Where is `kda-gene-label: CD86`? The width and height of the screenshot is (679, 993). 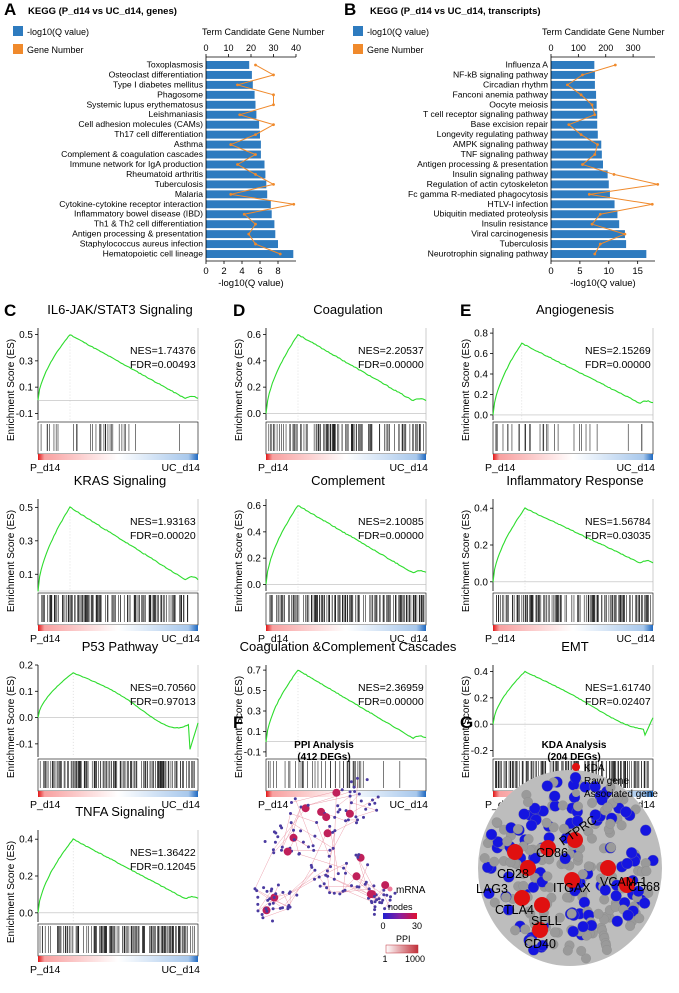
kda-gene-label: CD86 is located at coordinates (552, 853).